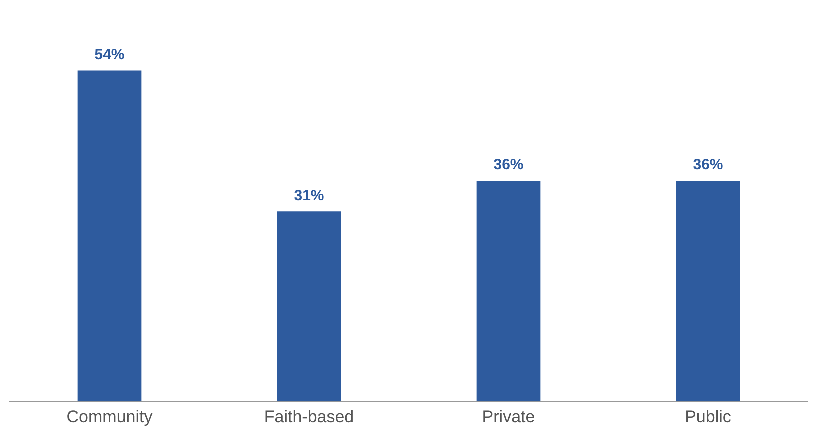 The height and width of the screenshot is (434, 818). Describe the element at coordinates (309, 416) in the screenshot. I see `x-tick-label: Faith-based` at that location.